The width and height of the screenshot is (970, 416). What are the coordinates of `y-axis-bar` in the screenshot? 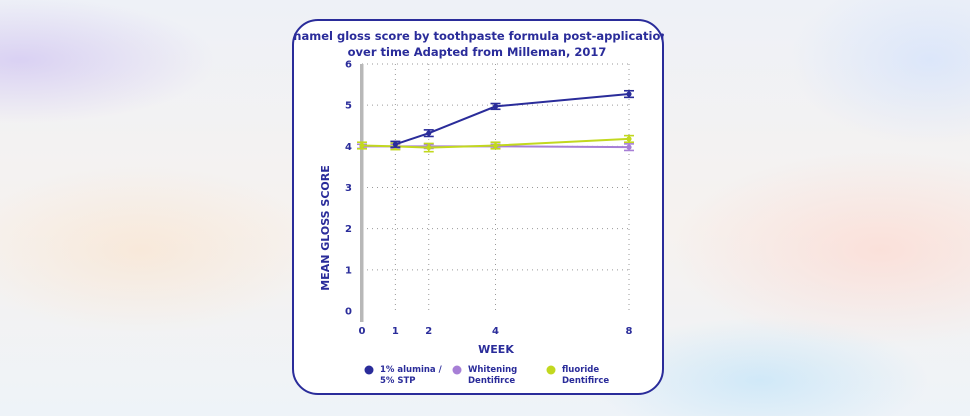 It's located at (362, 193).